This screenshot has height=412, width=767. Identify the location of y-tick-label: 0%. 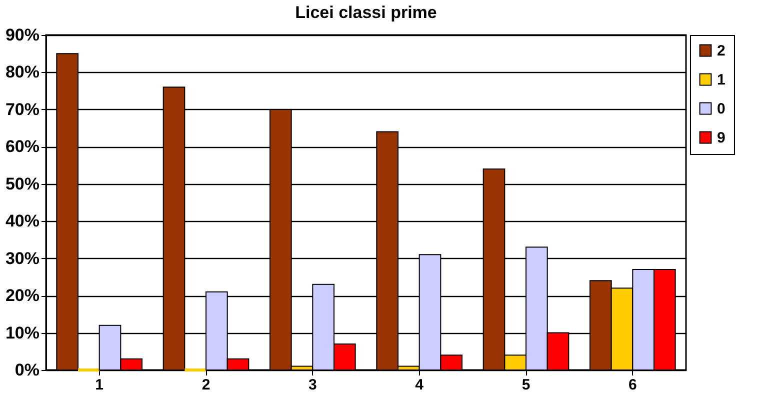
(27, 370).